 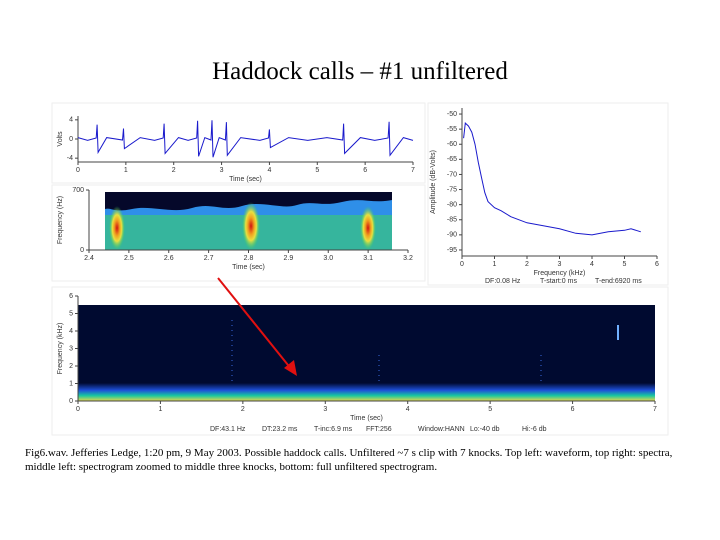 I want to click on y-axis-label: Frequency (Hz), so click(x=60, y=220).